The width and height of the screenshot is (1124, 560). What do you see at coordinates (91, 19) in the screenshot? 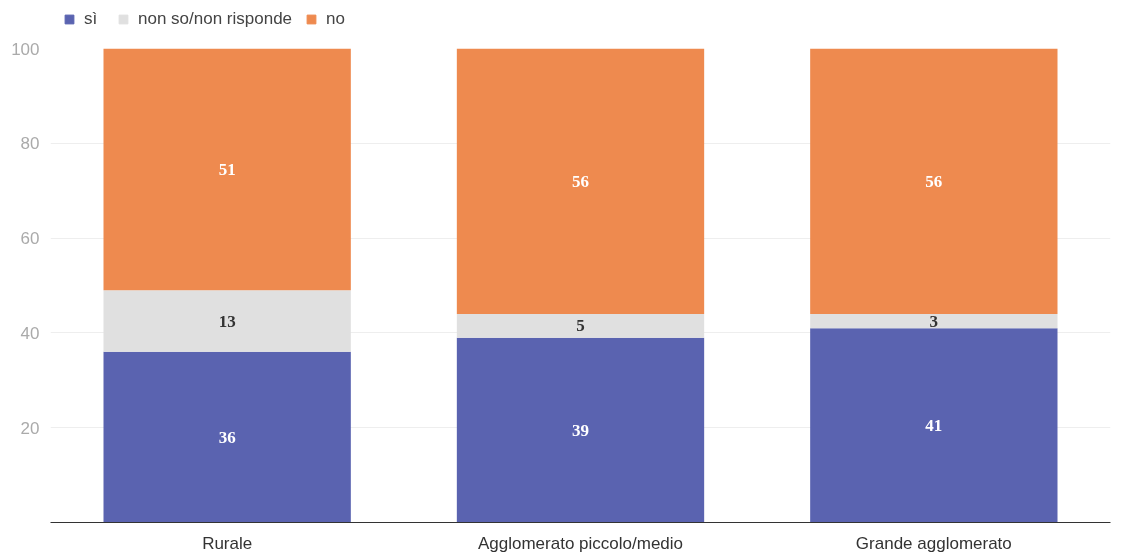
I see `legend-label: sì` at bounding box center [91, 19].